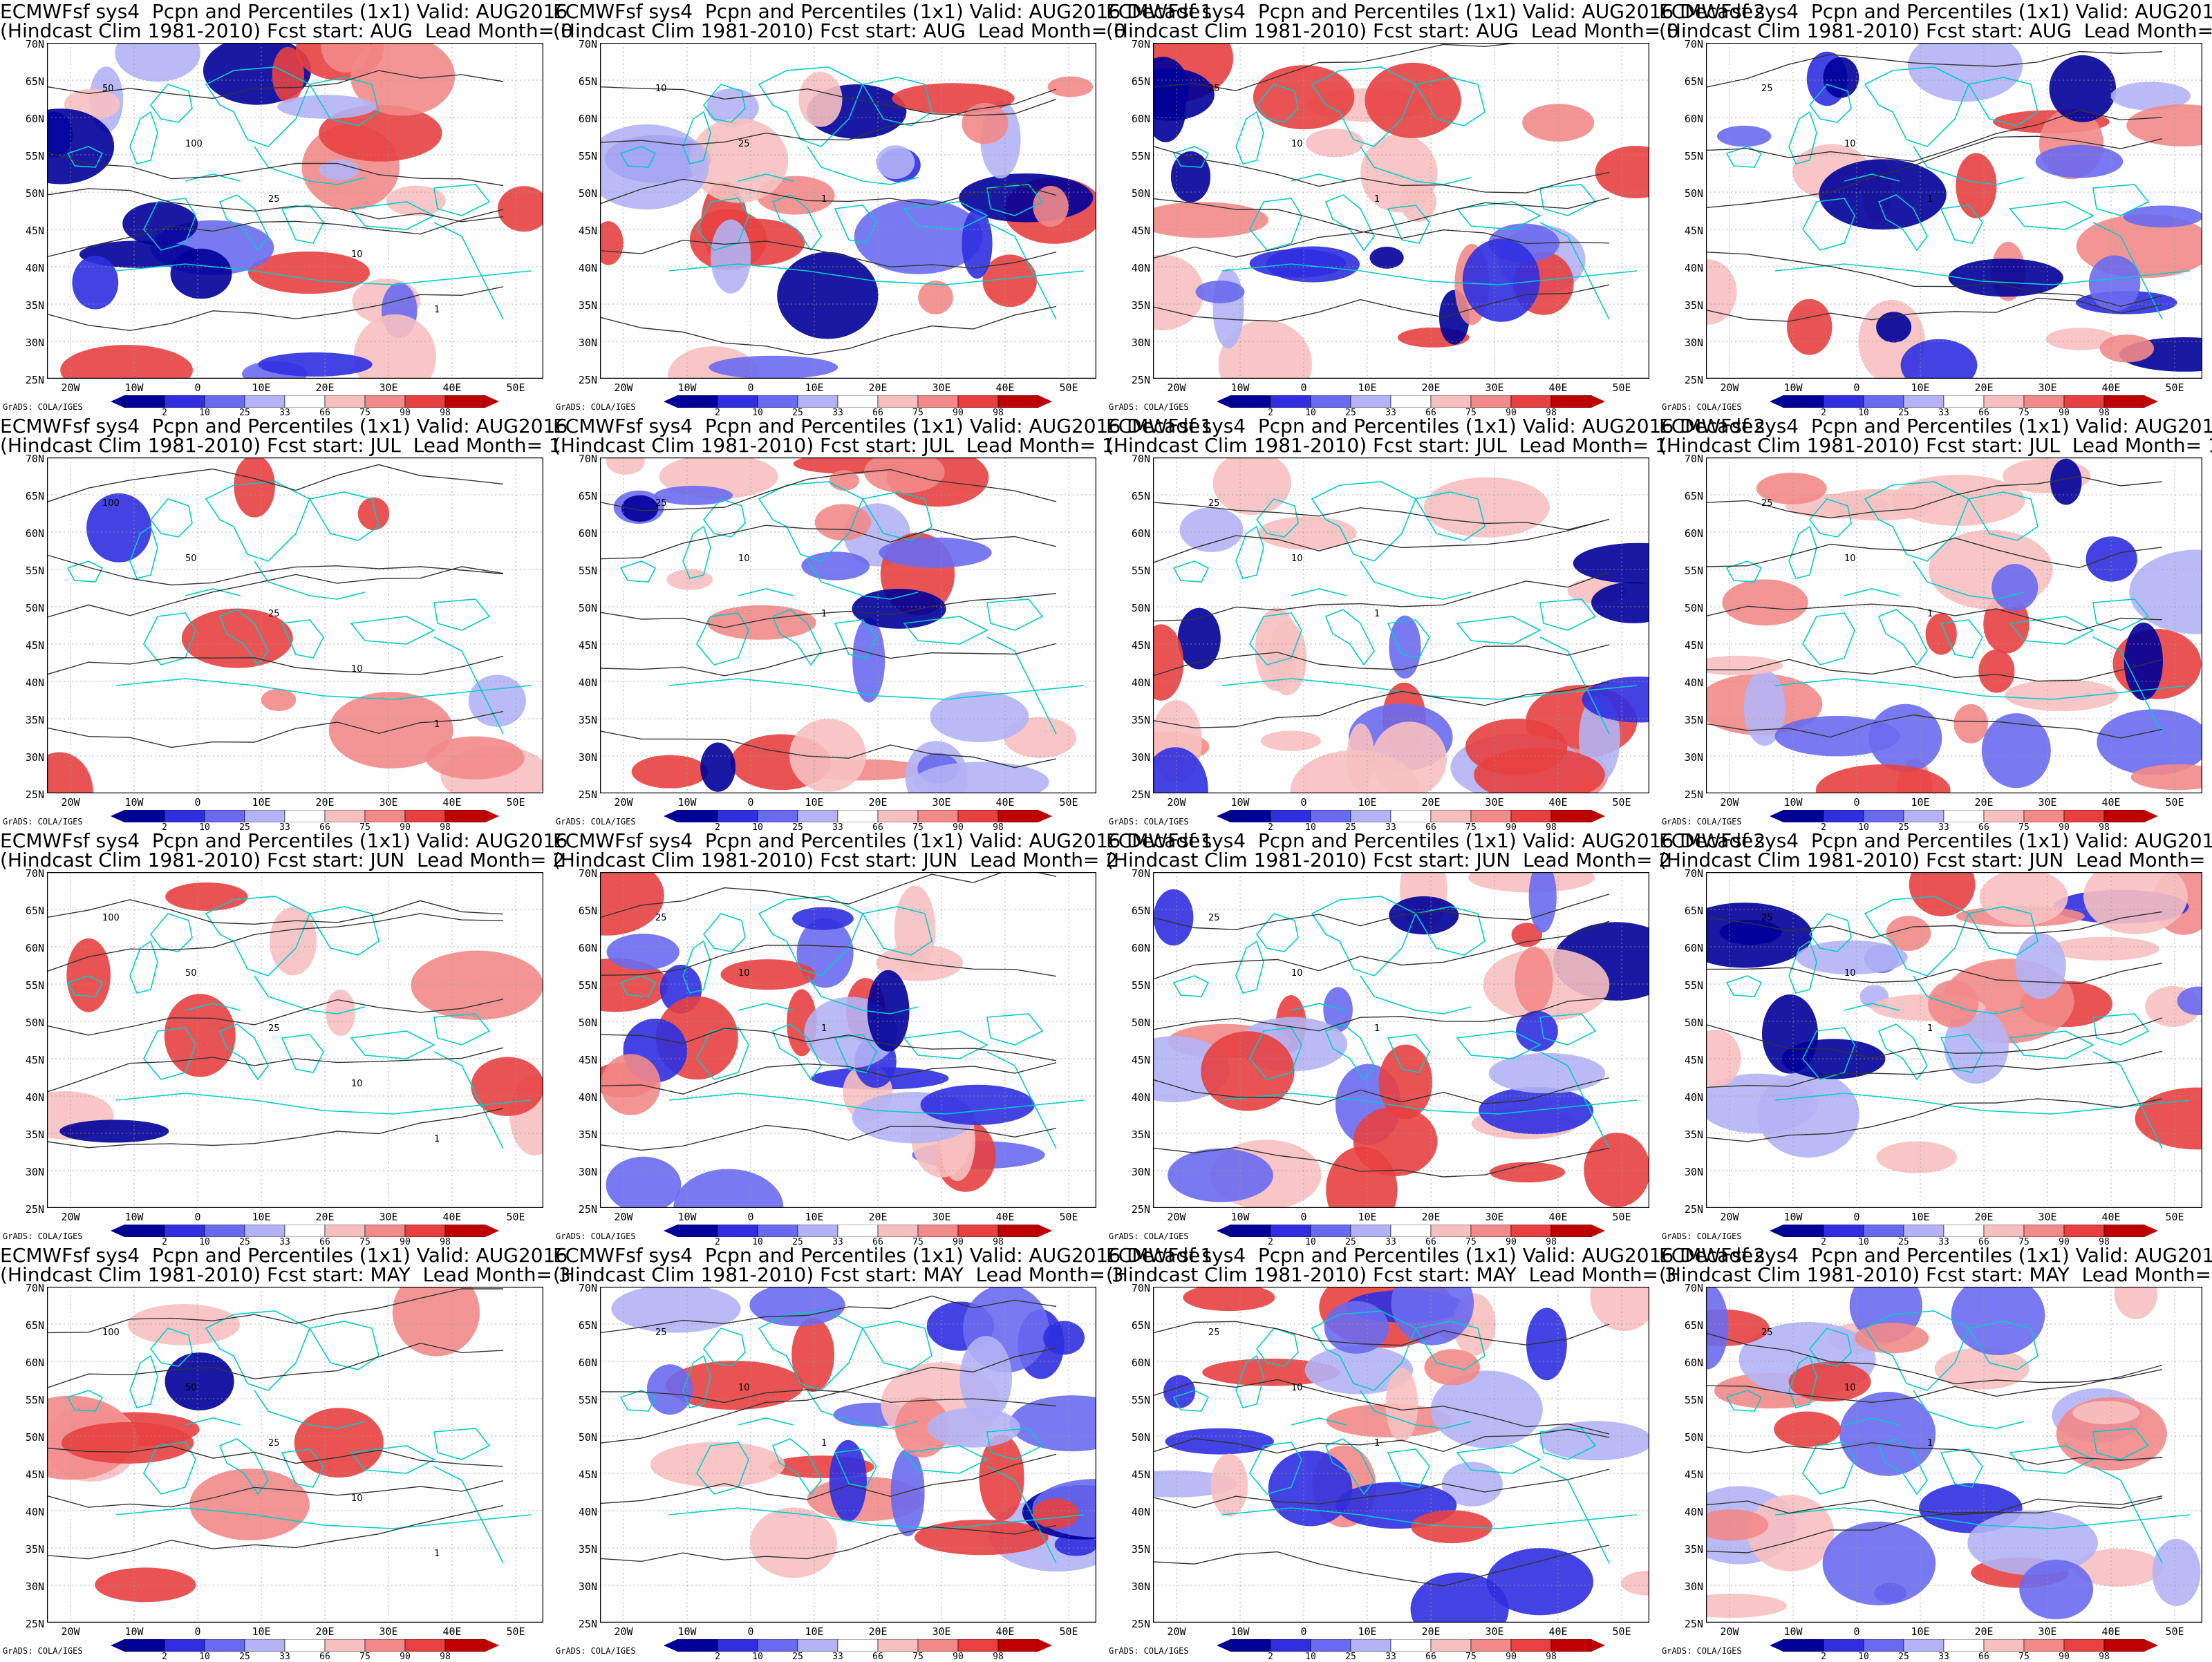  Describe the element at coordinates (1270, 413) in the screenshot. I see `colorbar-label: 2` at that location.